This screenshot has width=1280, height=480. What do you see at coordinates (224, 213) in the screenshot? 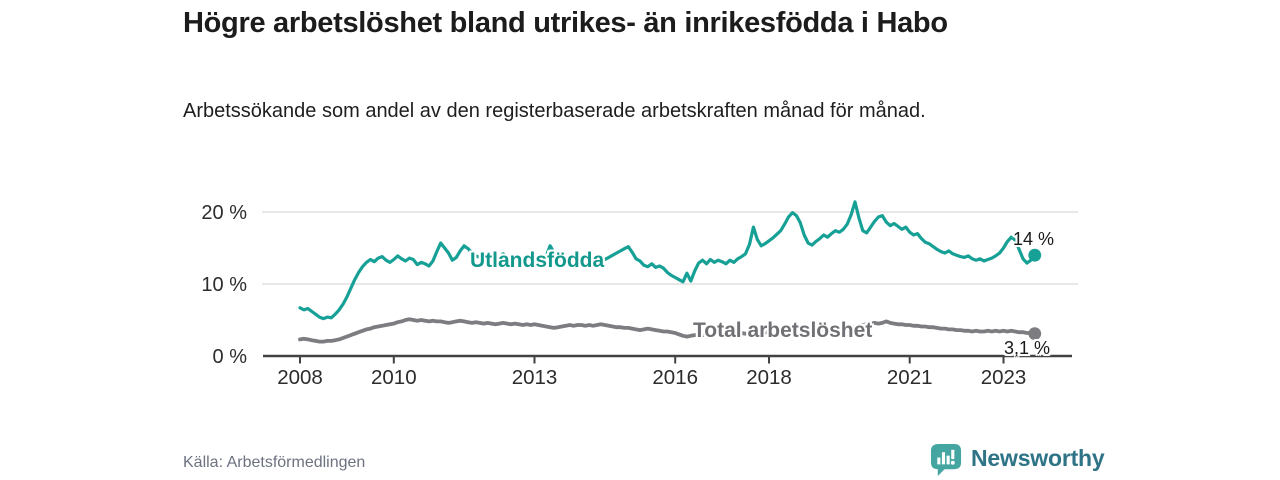
I see `y-axis-label-20: 20 %` at bounding box center [224, 213].